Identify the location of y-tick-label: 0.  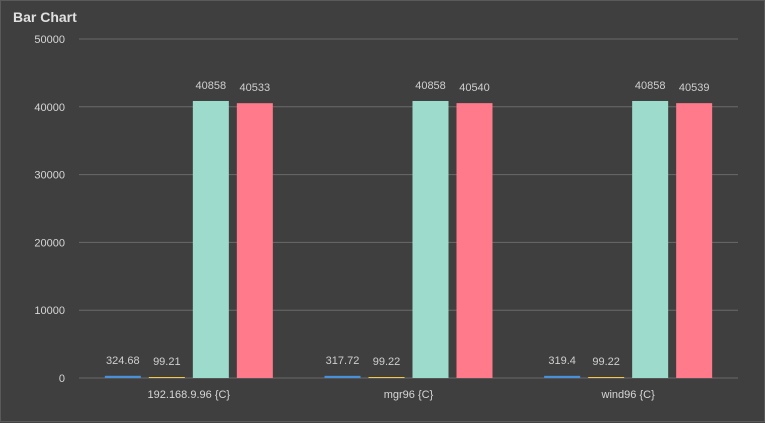
(62, 379).